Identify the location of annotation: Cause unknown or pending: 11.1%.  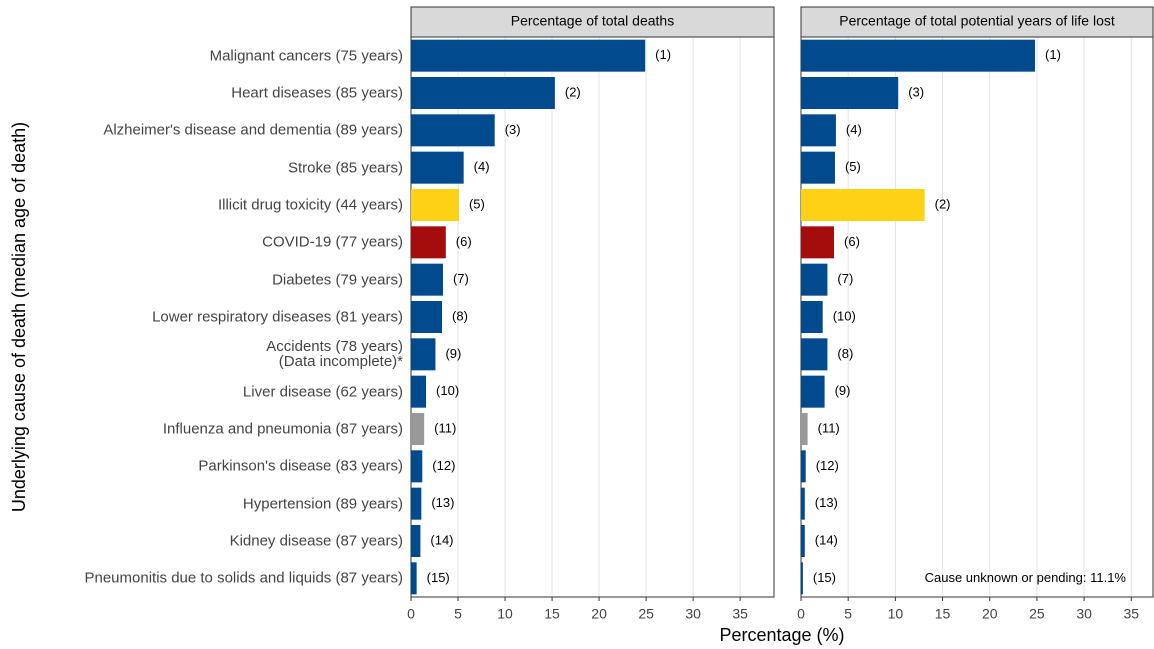
(1026, 577).